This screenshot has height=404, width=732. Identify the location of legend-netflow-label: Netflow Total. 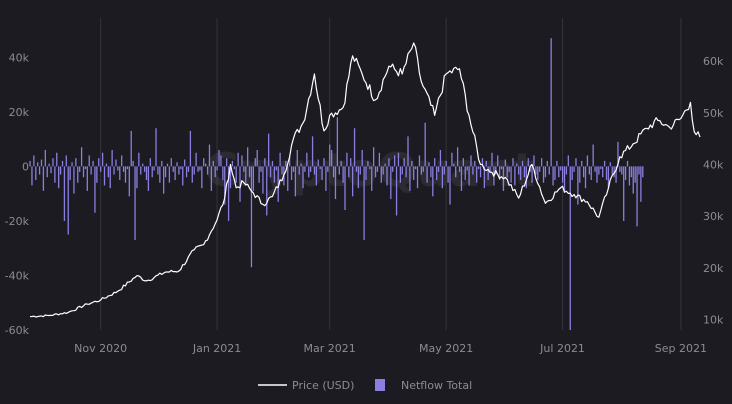
(436, 385).